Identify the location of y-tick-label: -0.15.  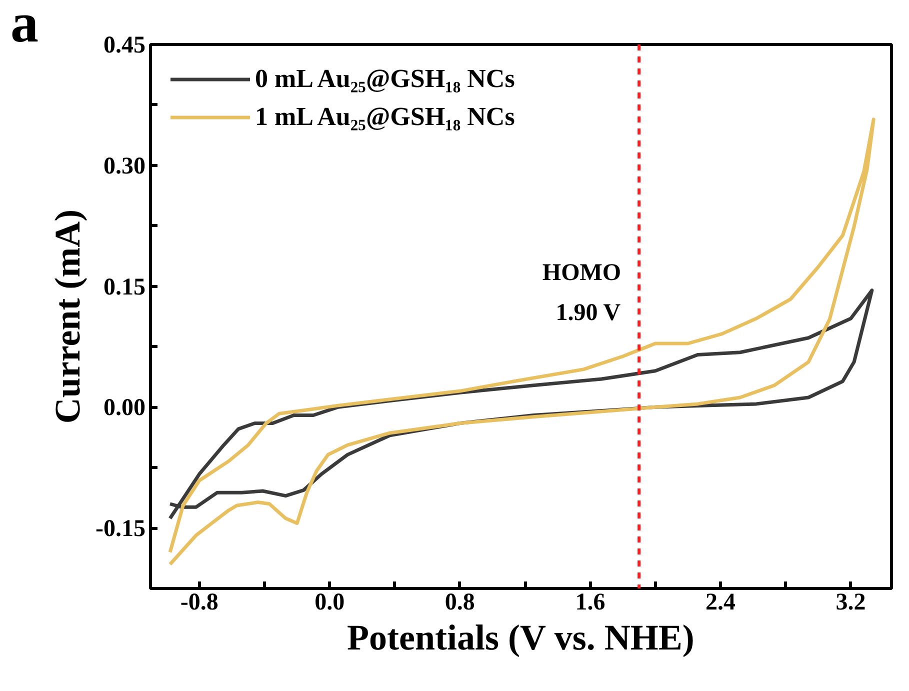
(121, 529).